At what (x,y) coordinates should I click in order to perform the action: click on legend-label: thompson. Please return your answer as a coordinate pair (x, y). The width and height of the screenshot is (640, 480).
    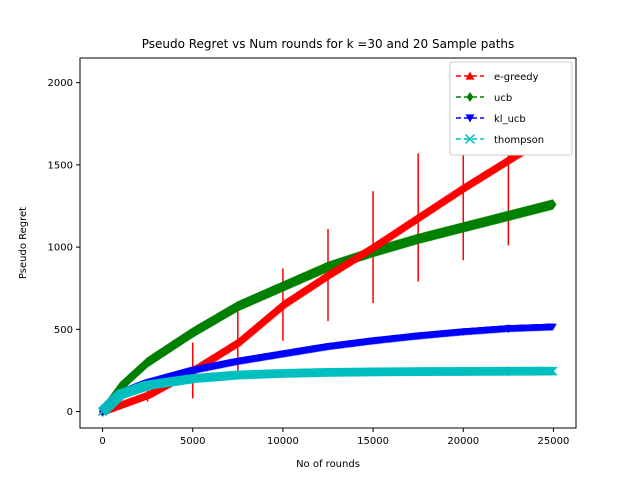
    Looking at the image, I should click on (519, 140).